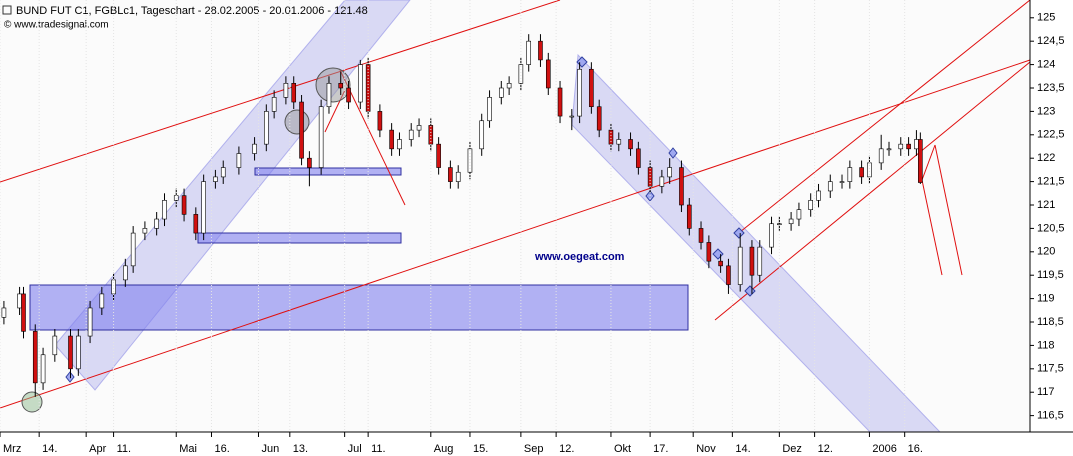 The height and width of the screenshot is (456, 1073). I want to click on x-tick-label: 15., so click(480, 449).